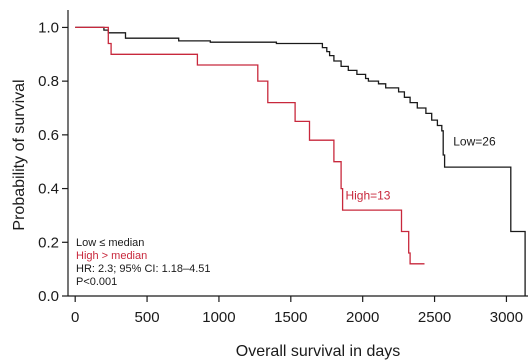 This screenshot has height=362, width=528. Describe the element at coordinates (48, 296) in the screenshot. I see `y-tick-label: 0.0` at that location.